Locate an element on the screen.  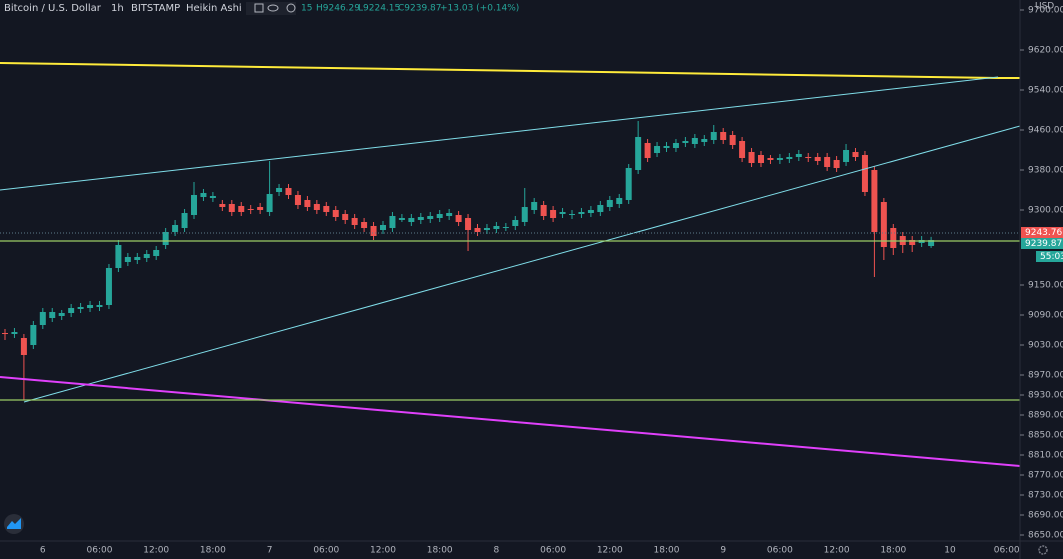
x-tick-label: 8 is located at coordinates (497, 551).